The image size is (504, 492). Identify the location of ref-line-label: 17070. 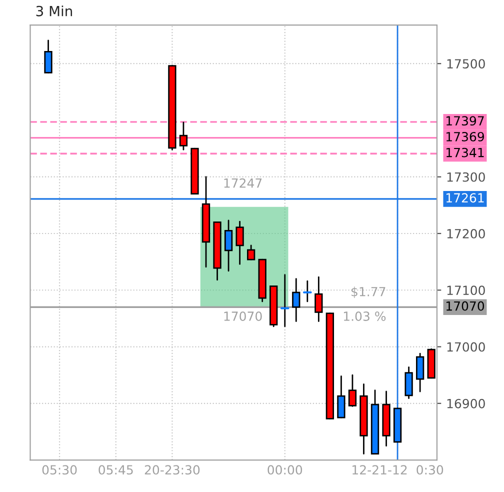
(465, 306).